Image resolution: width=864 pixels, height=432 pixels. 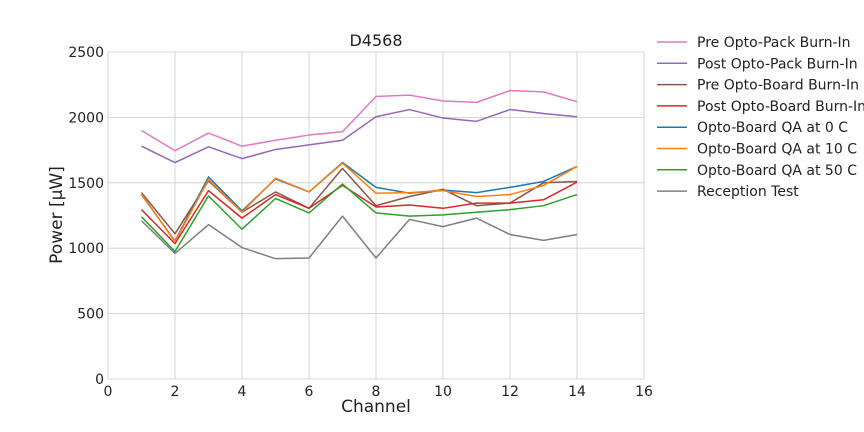 I want to click on x-tick-label: 10, so click(x=443, y=392).